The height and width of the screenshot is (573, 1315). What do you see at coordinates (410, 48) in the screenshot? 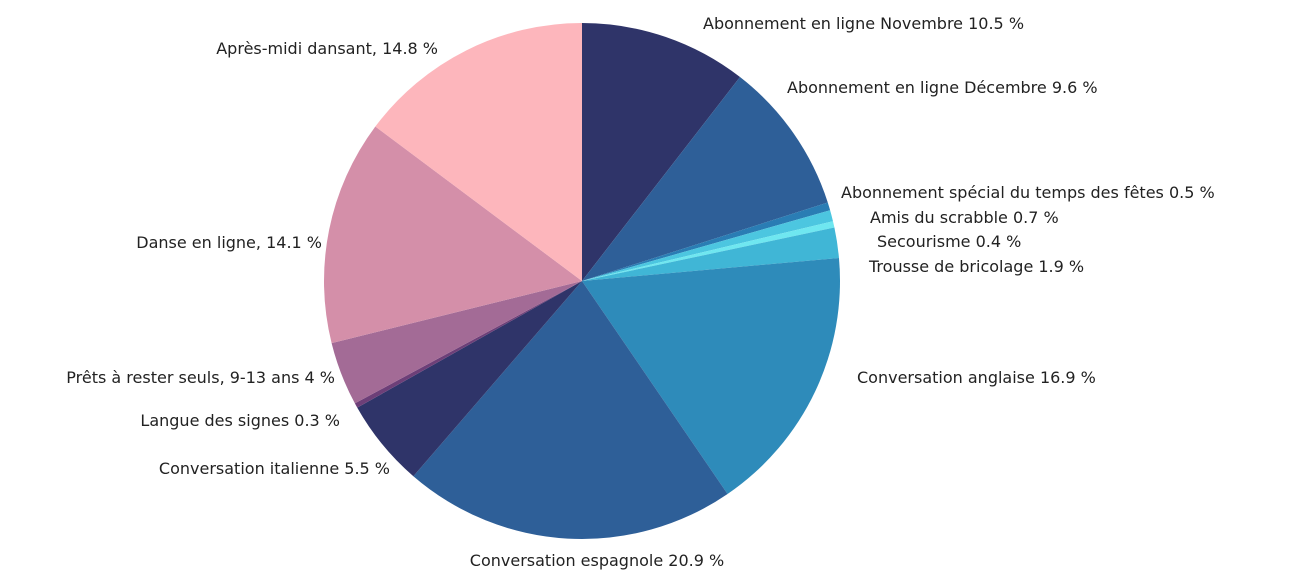
I see `value-label: 14.8 %` at bounding box center [410, 48].